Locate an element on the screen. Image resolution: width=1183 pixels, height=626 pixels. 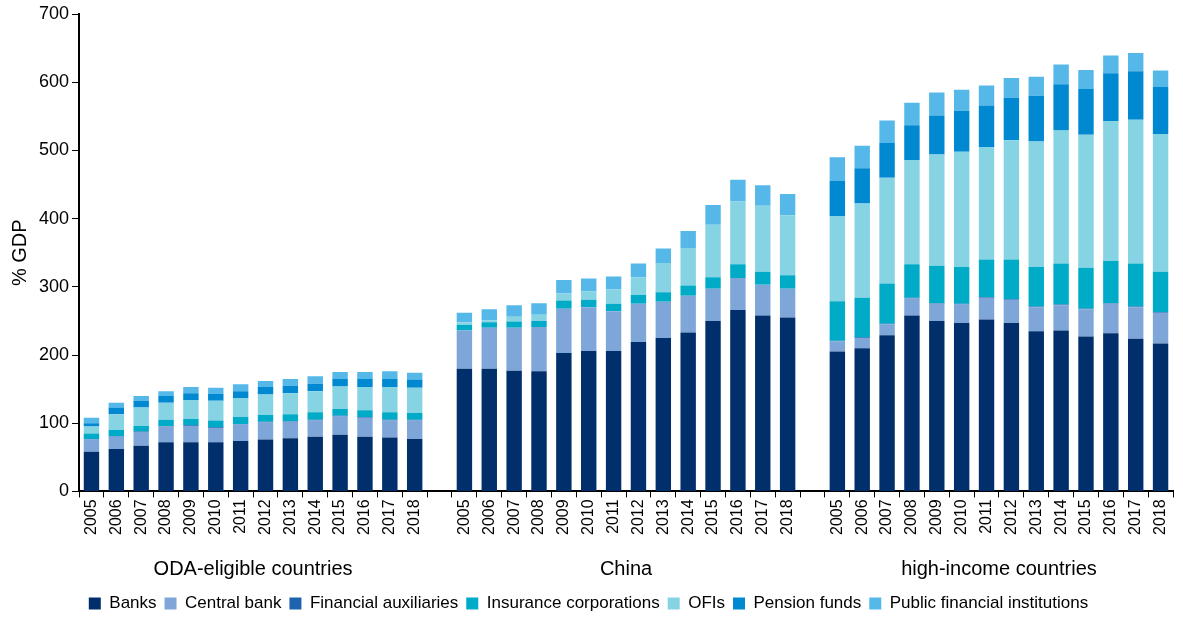
legend-label: Central bank is located at coordinates (233, 603).